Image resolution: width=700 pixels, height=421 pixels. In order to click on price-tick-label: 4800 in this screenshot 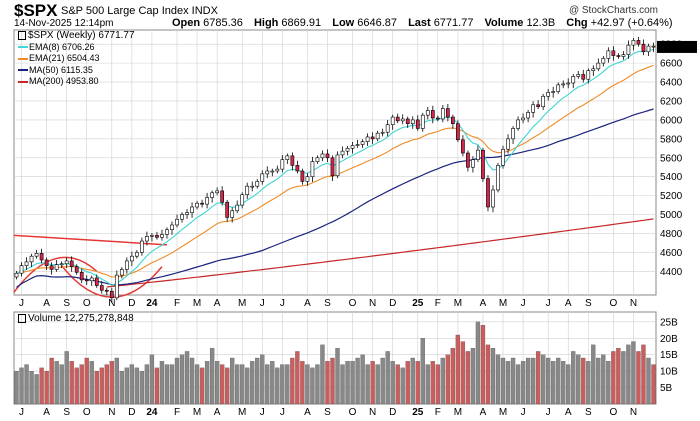, I will do `click(671, 234)`.